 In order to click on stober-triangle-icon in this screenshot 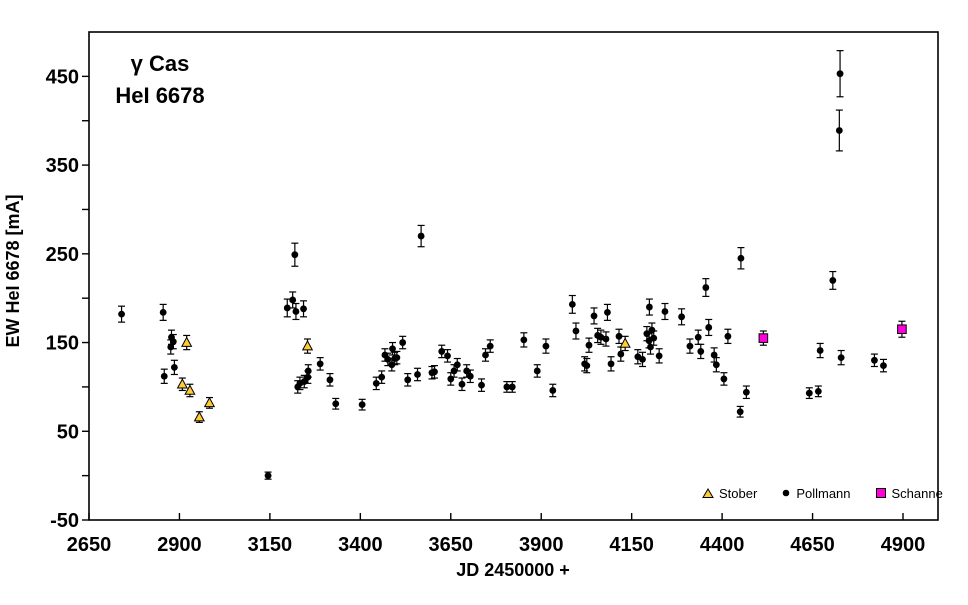, I will do `click(708, 492)`.